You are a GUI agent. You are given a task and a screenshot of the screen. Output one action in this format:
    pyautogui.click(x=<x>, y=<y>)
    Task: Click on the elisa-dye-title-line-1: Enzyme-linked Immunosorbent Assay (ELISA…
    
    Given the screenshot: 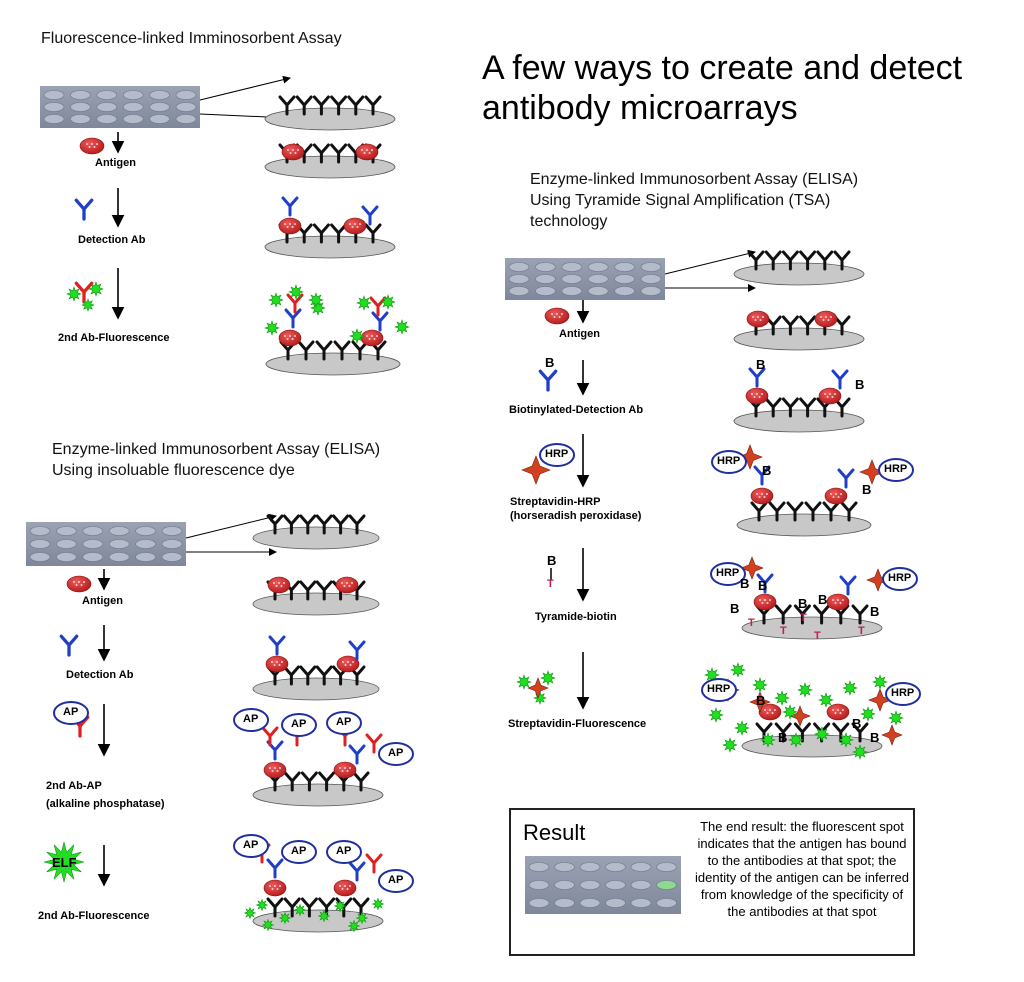 What is the action you would take?
    pyautogui.click(x=216, y=449)
    